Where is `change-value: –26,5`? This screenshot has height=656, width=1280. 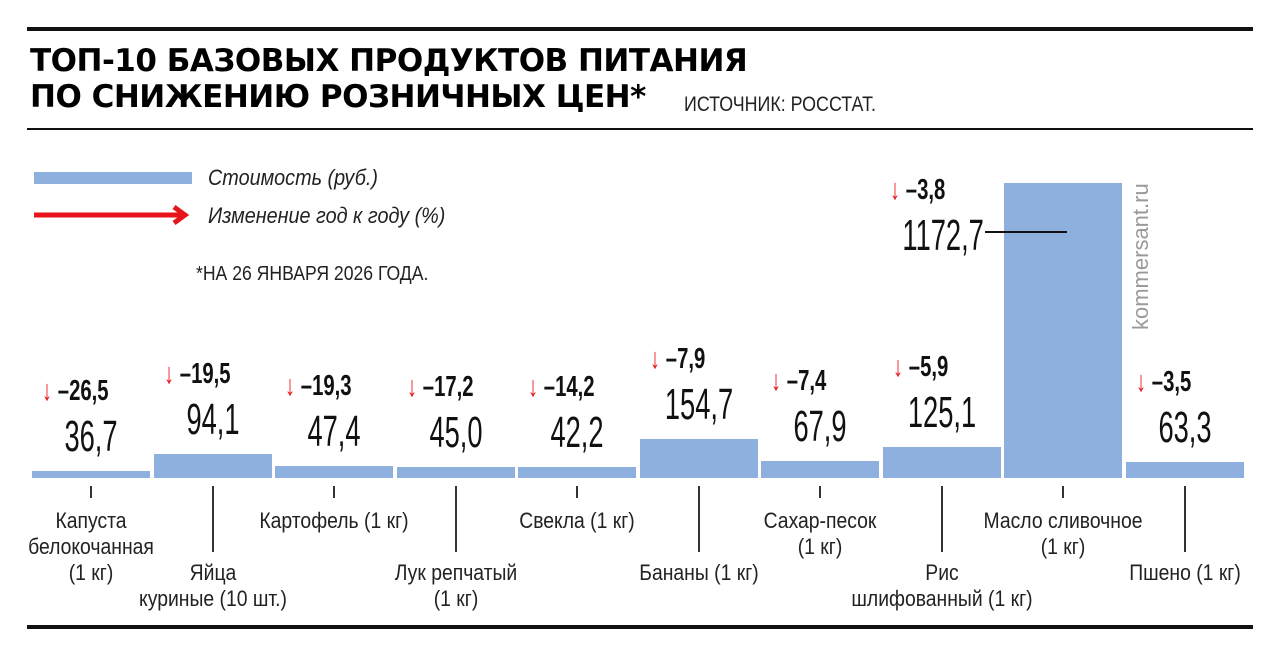 change-value: –26,5 is located at coordinates (83, 391).